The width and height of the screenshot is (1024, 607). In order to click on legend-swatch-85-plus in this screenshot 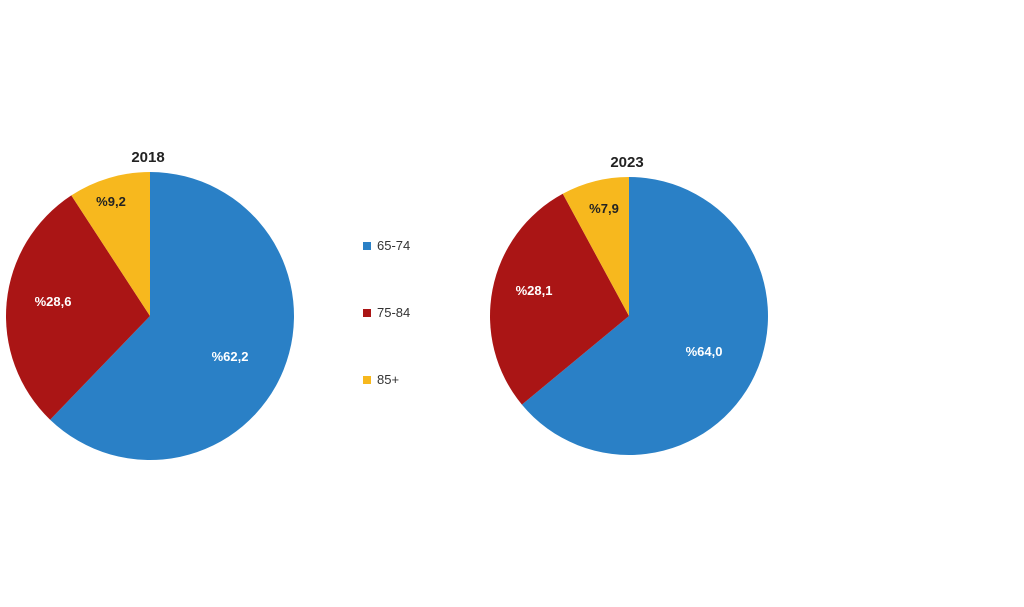, I will do `click(367, 380)`.